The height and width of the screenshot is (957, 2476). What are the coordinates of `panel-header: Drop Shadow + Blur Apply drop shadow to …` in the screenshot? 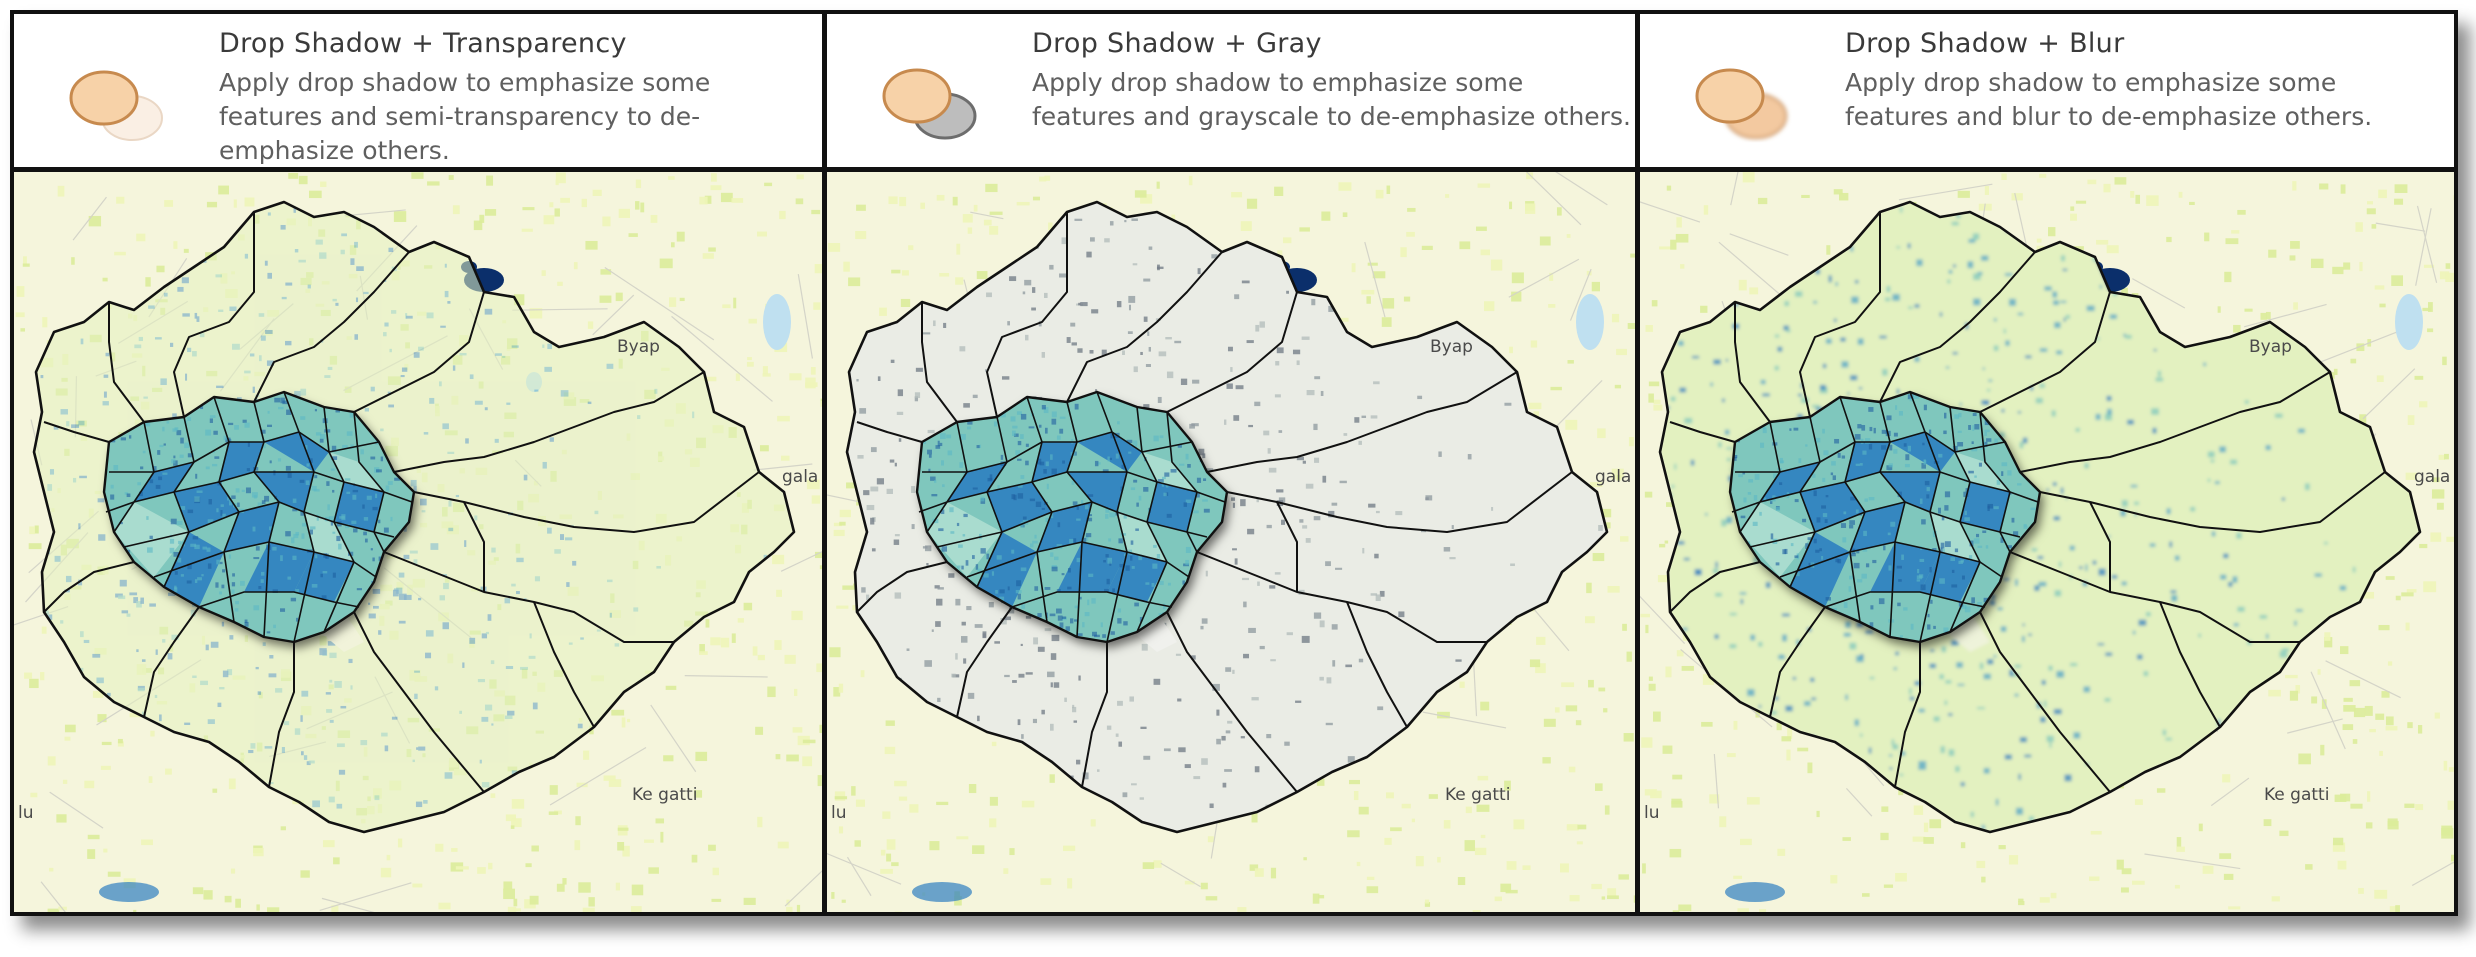 It's located at (2047, 93).